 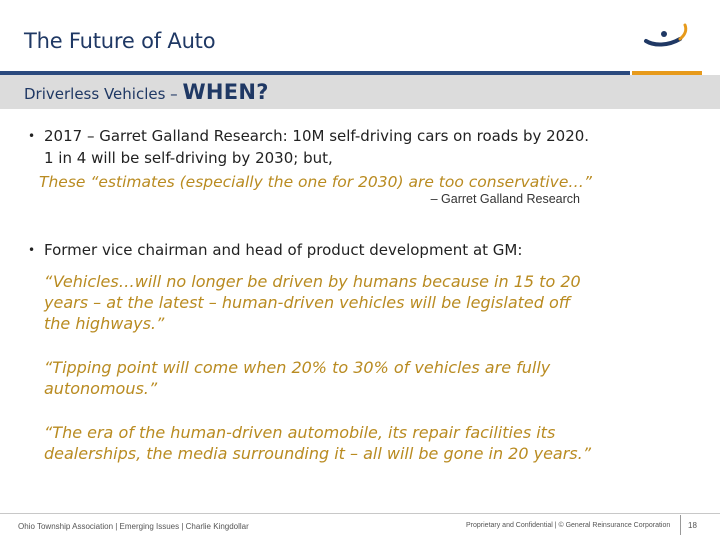 I want to click on footer-divider, so click(x=360, y=513).